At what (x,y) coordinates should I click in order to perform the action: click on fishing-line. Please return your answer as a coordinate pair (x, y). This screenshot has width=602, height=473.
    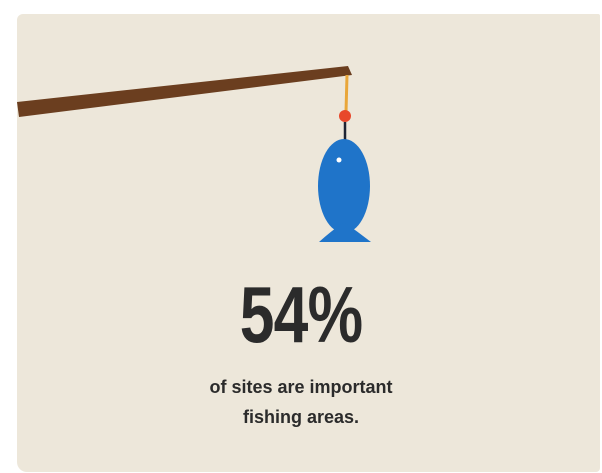
    Looking at the image, I should click on (346, 93).